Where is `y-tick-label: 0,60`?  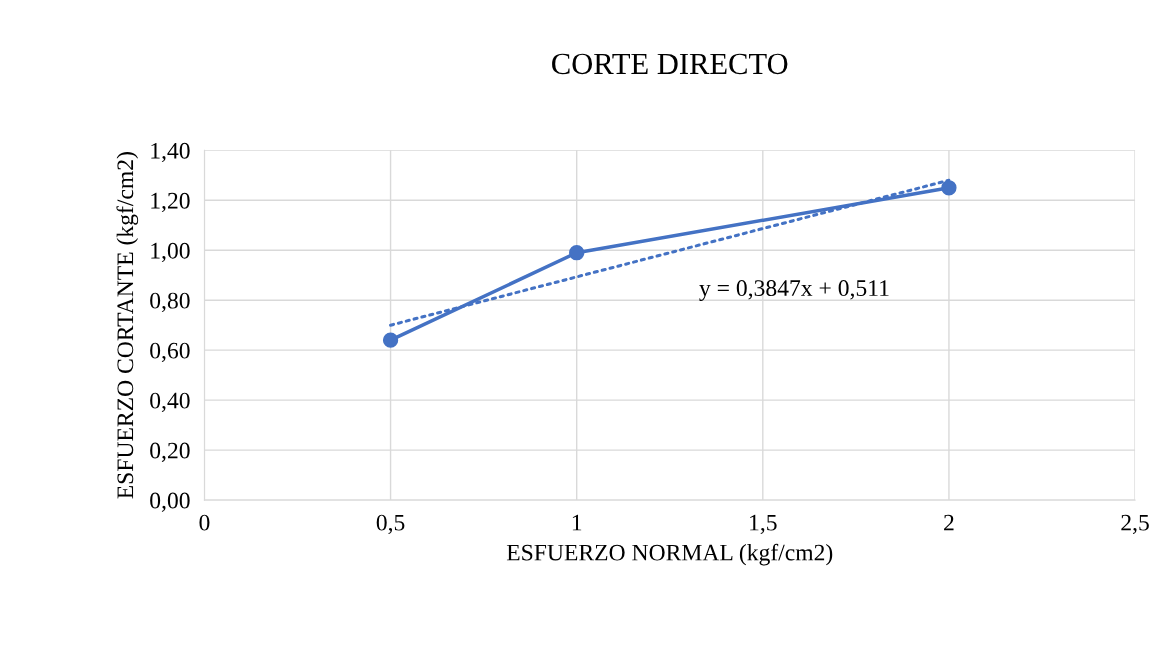 y-tick-label: 0,60 is located at coordinates (170, 352).